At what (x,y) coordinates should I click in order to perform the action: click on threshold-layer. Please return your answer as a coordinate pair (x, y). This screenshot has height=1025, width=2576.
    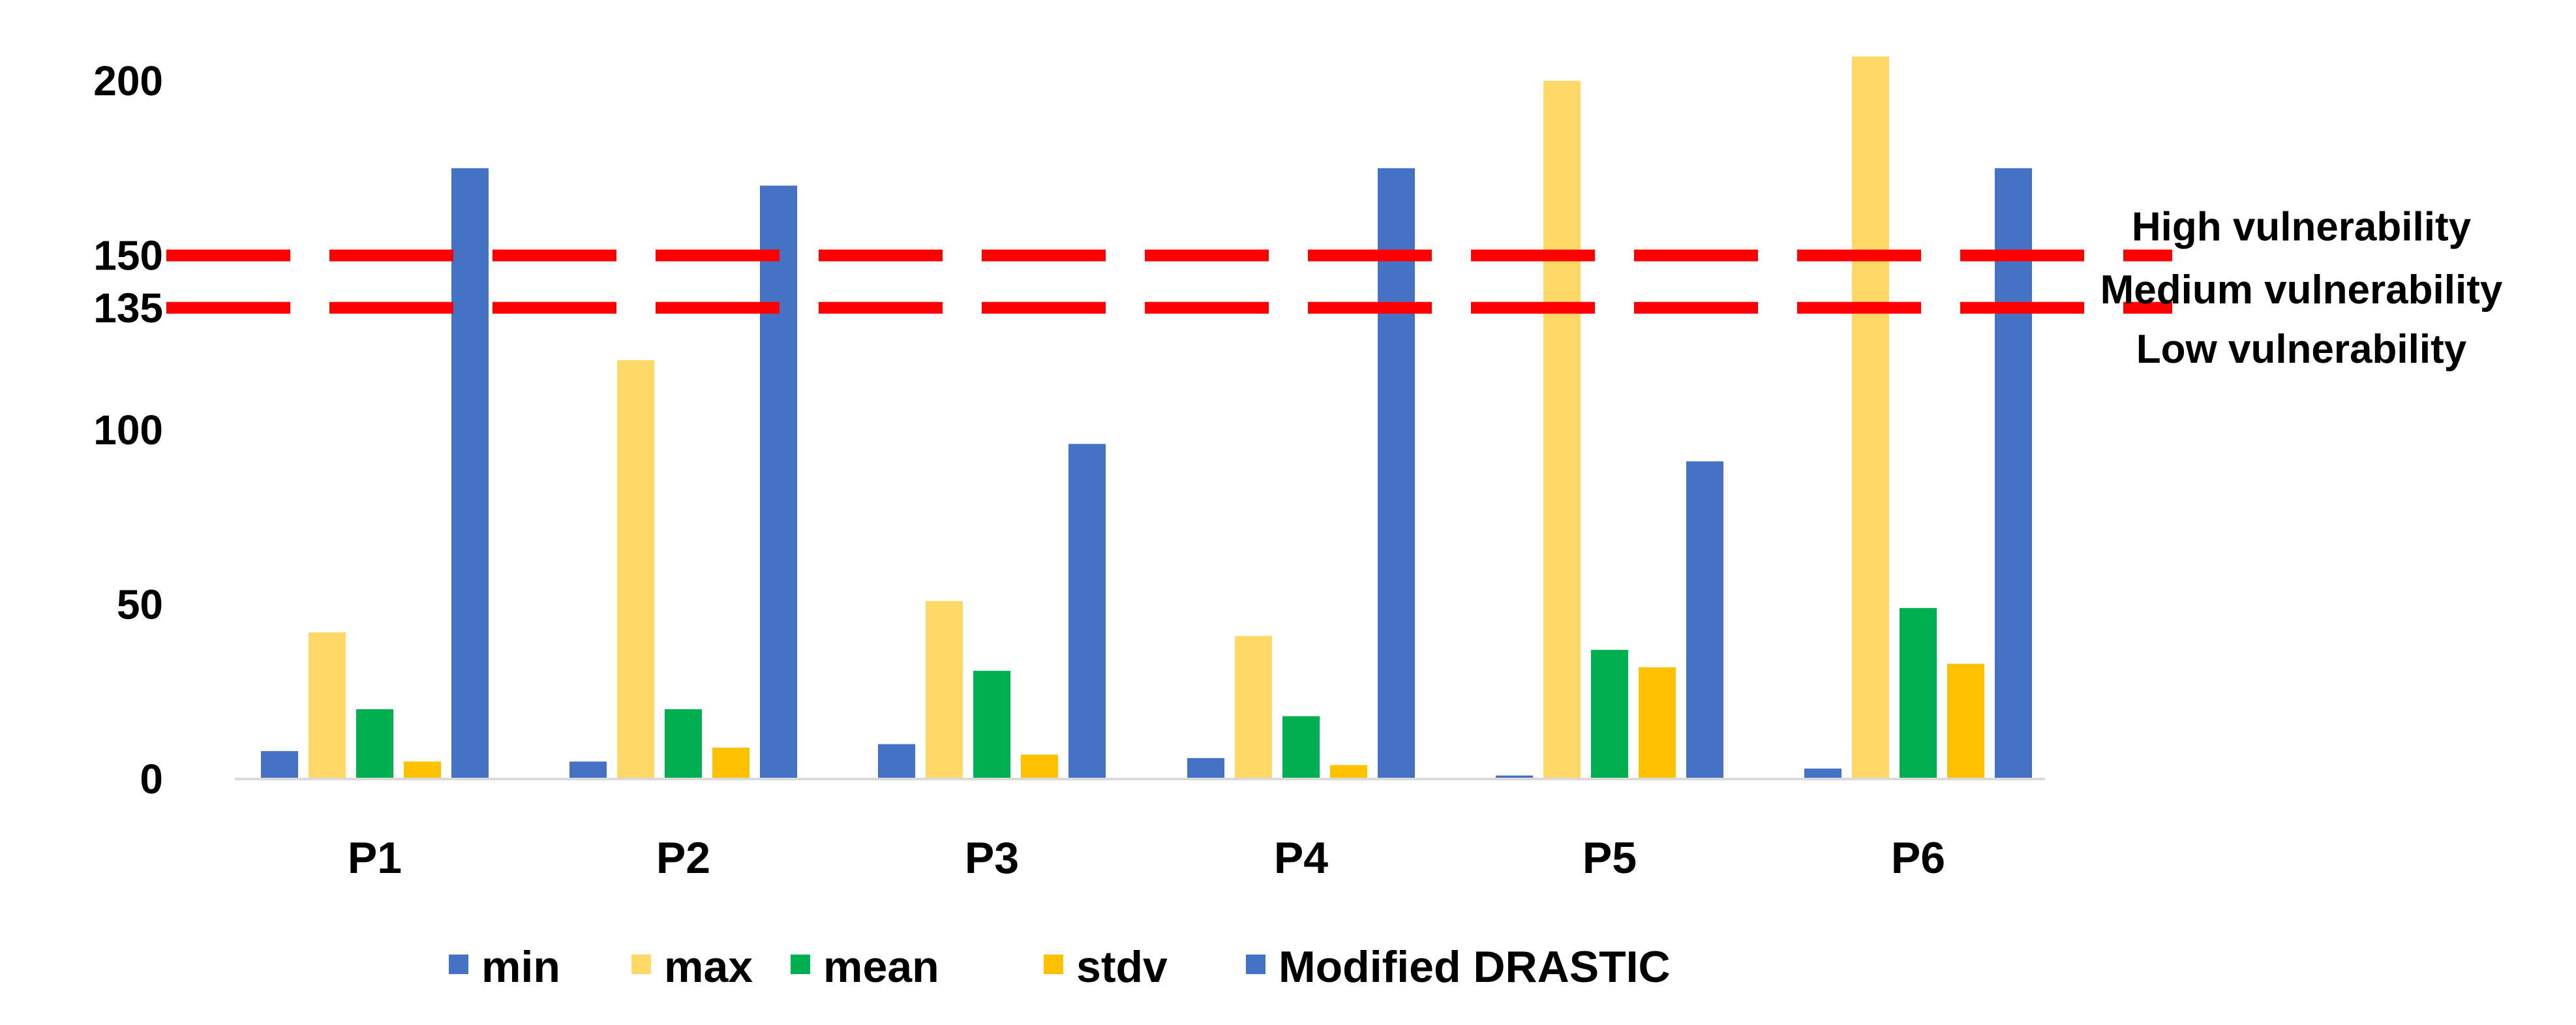
    Looking at the image, I should click on (1169, 281).